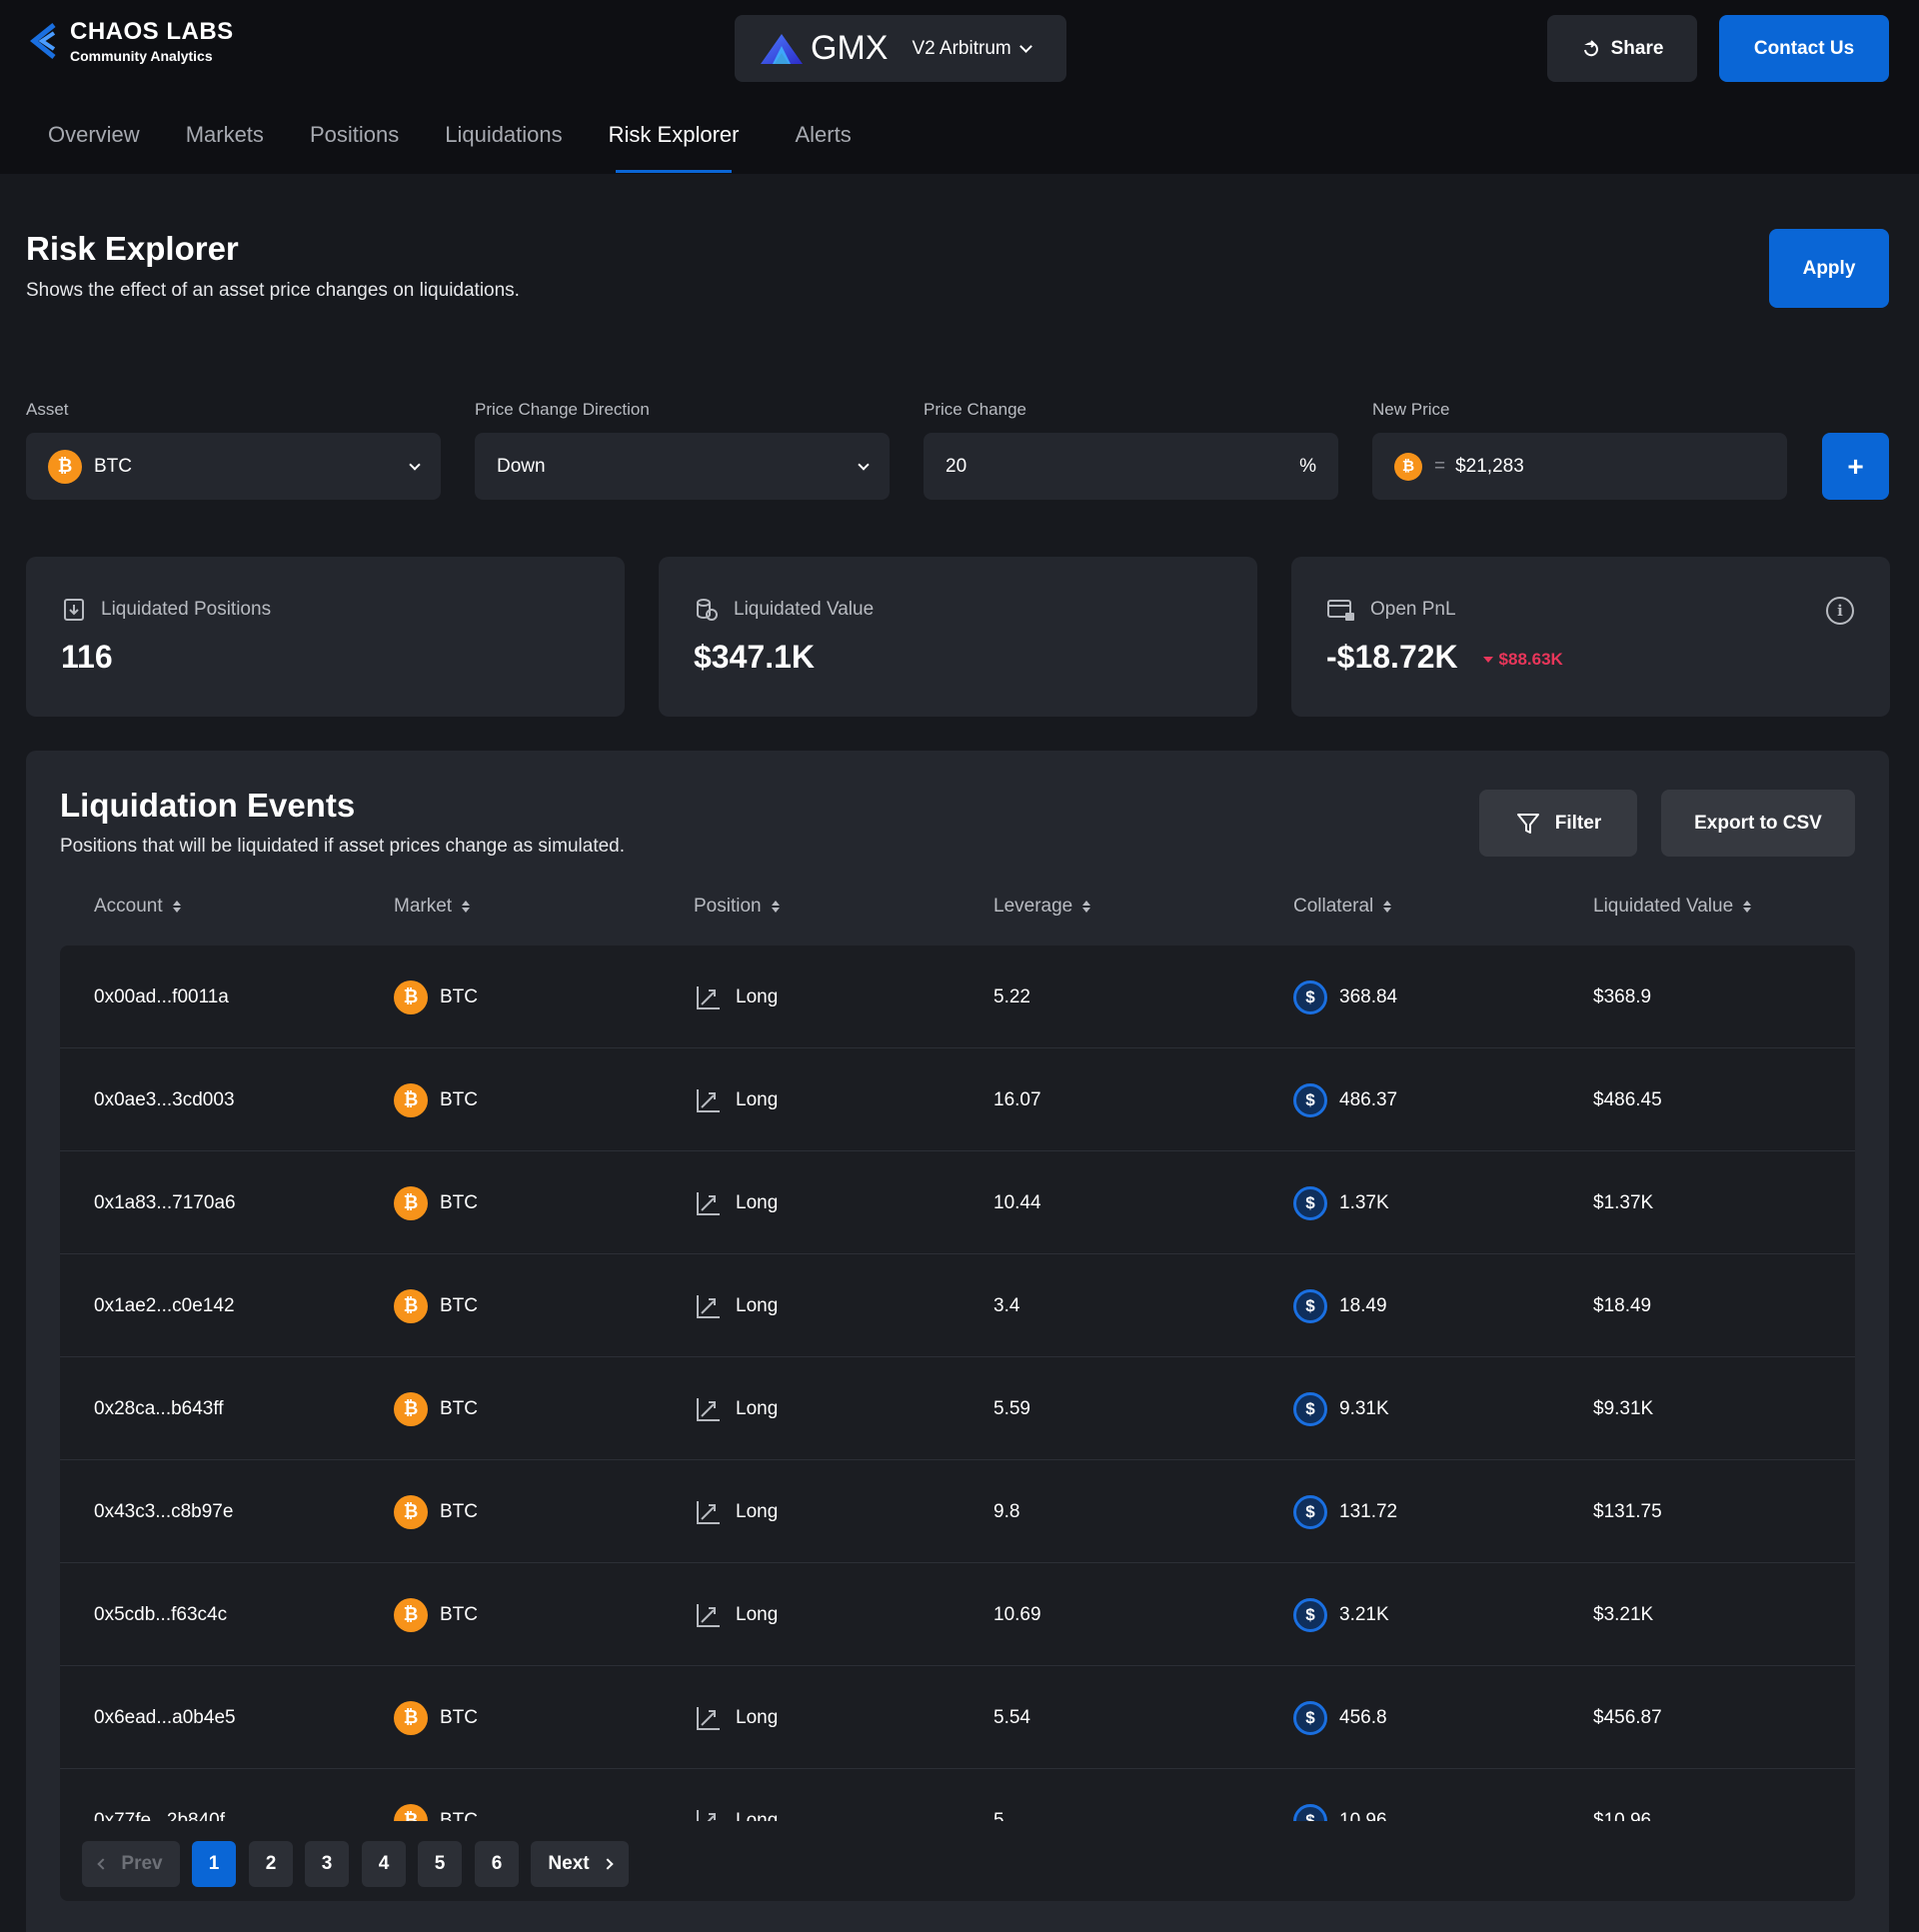  I want to click on filter-button: Filter, so click(1558, 823).